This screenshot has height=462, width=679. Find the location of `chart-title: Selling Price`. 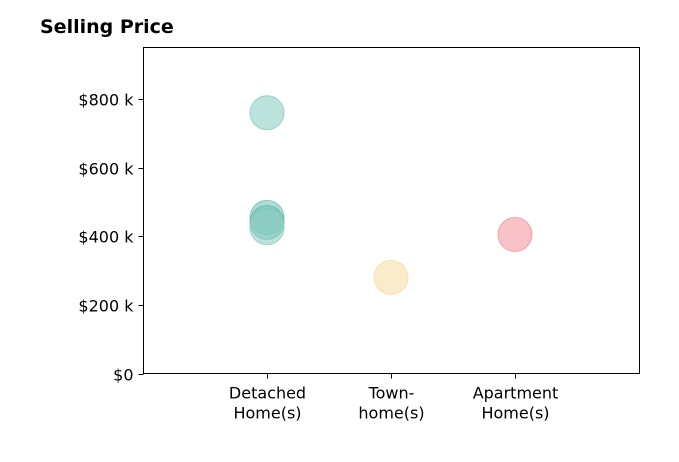

chart-title: Selling Price is located at coordinates (107, 27).